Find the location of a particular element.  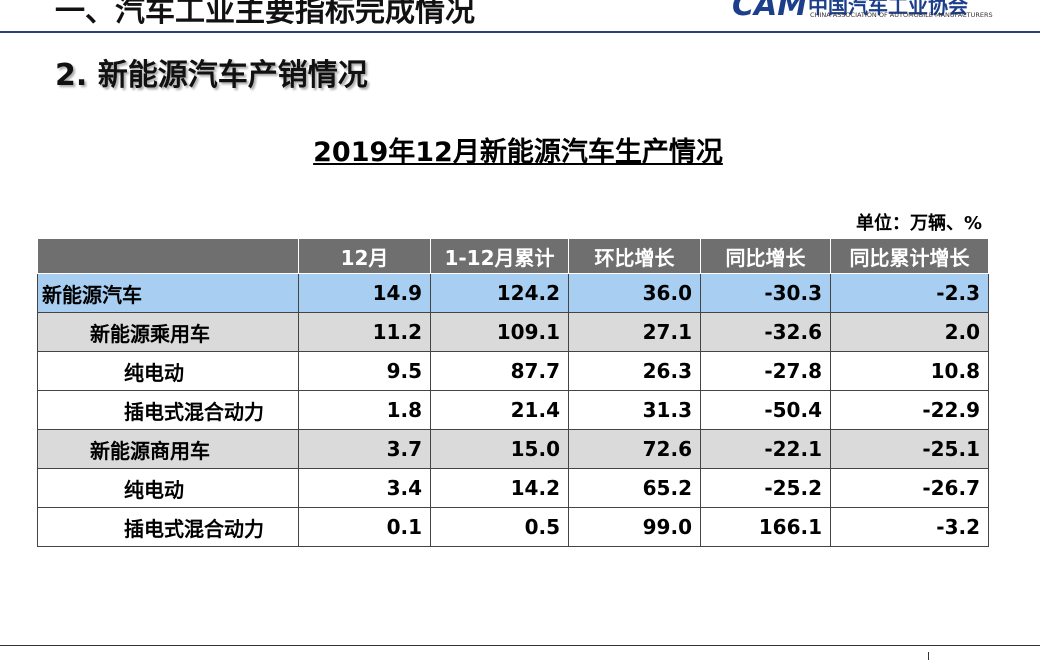

cell-value: 14.2 is located at coordinates (499, 488).